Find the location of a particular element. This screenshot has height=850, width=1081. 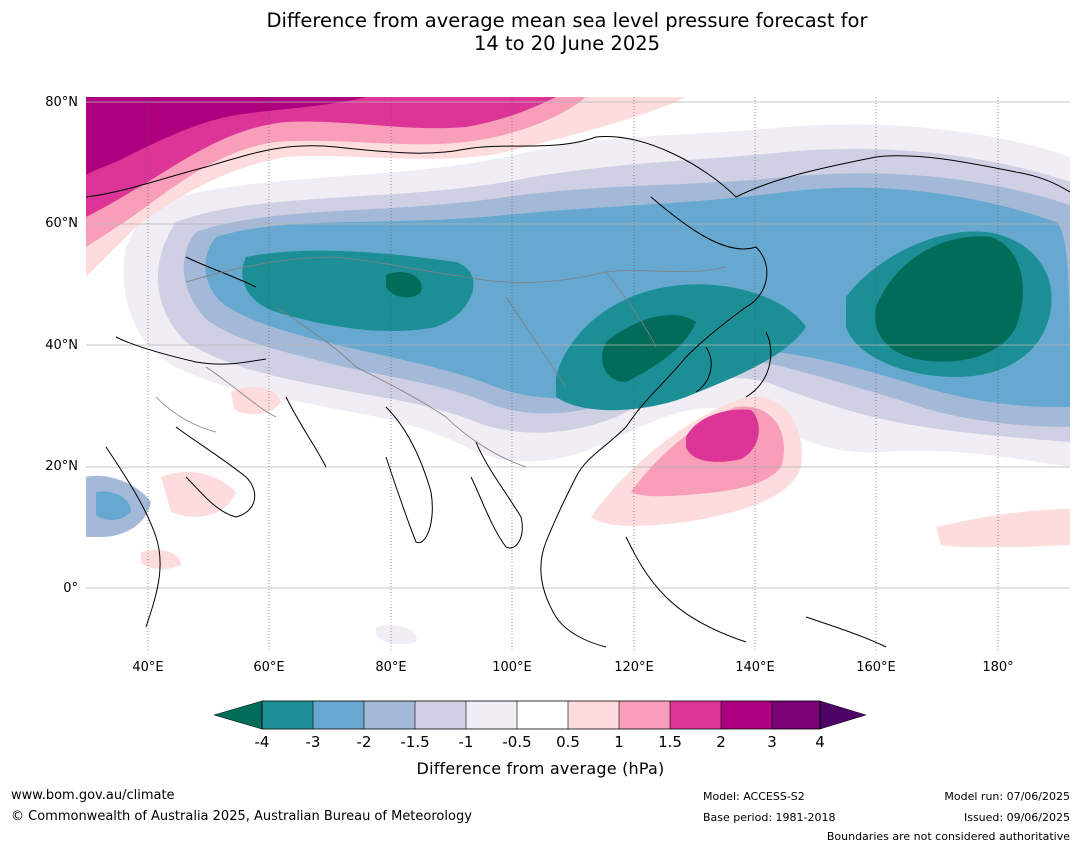

lon-label-40e: 40°E is located at coordinates (148, 667).